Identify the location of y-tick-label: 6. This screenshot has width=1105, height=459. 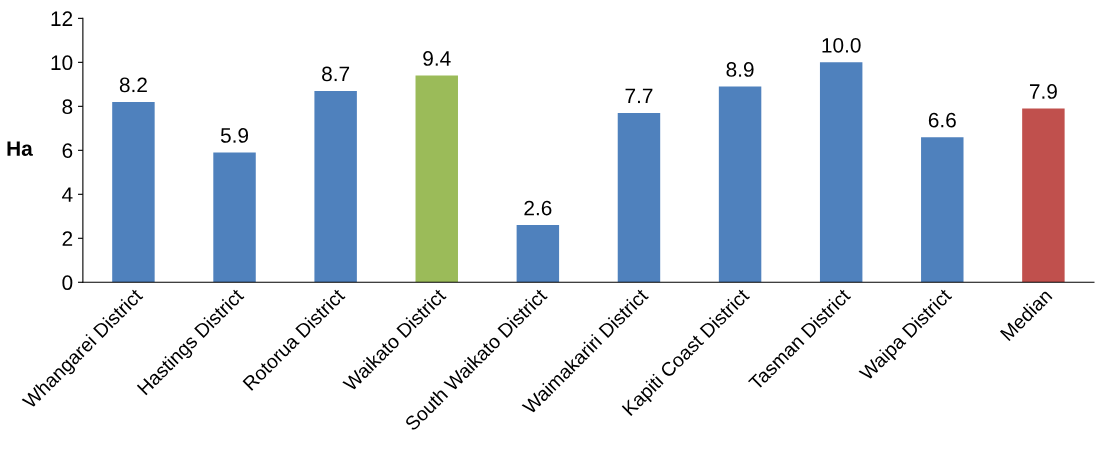
(67, 151).